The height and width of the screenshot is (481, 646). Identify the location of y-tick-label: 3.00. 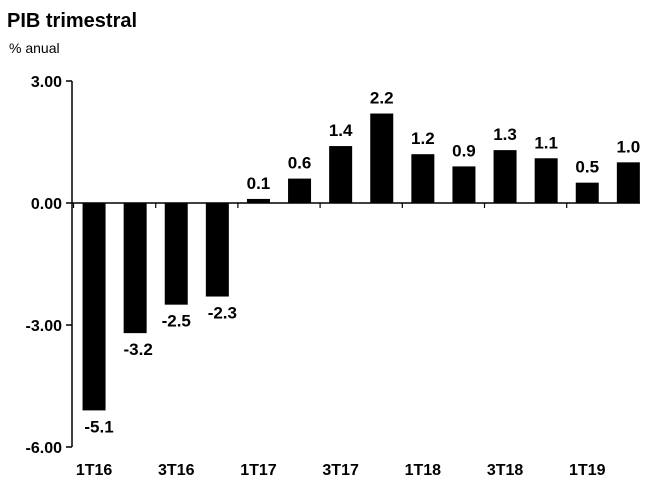
(46, 82).